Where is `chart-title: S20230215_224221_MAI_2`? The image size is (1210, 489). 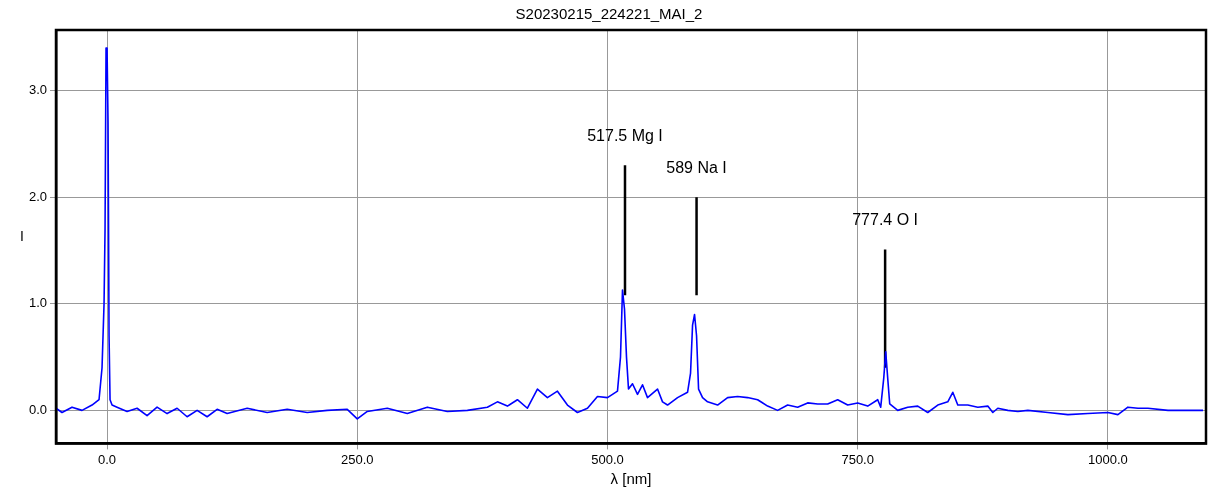 chart-title: S20230215_224221_MAI_2 is located at coordinates (609, 14).